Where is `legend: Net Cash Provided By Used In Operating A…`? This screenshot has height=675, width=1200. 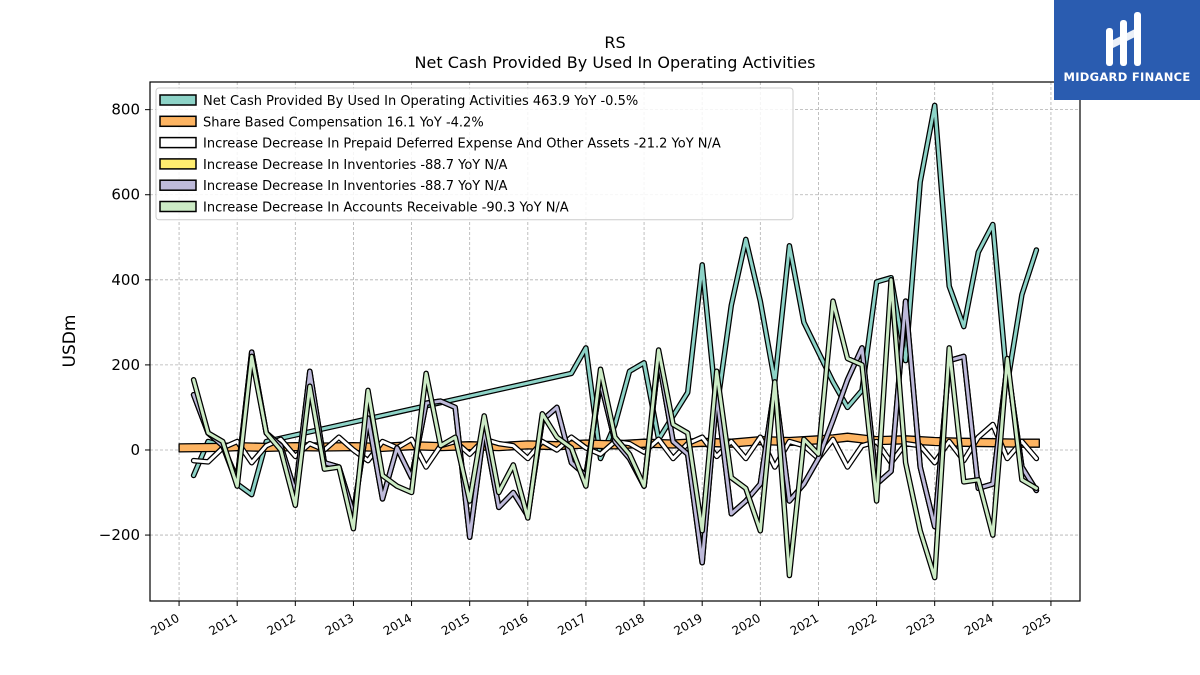
legend: Net Cash Provided By Used In Operating A… is located at coordinates (474, 154).